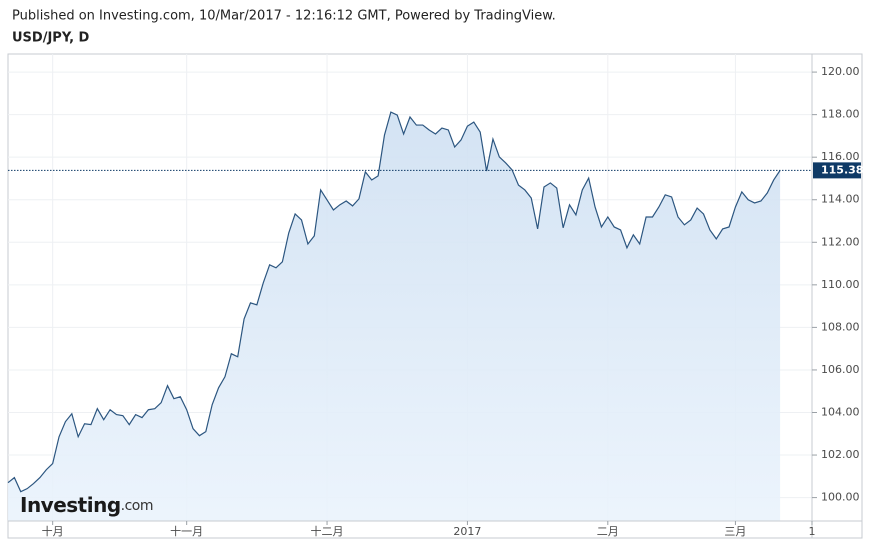 The height and width of the screenshot is (545, 870). What do you see at coordinates (840, 241) in the screenshot?
I see `y-tick-label: 112.00` at bounding box center [840, 241].